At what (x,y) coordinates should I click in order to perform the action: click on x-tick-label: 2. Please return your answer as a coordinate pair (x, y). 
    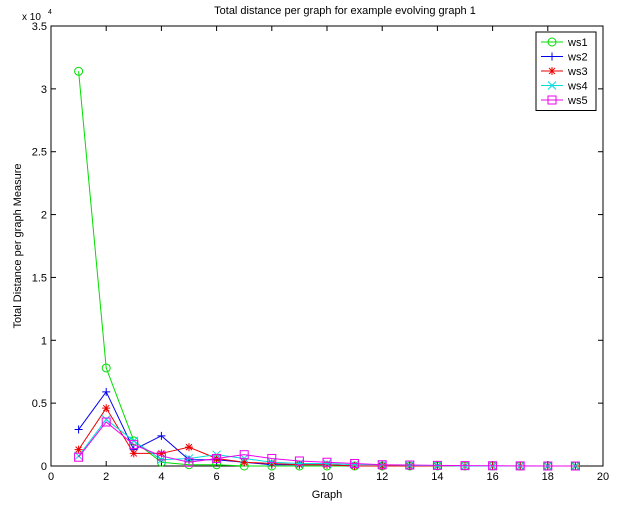
    Looking at the image, I should click on (106, 477).